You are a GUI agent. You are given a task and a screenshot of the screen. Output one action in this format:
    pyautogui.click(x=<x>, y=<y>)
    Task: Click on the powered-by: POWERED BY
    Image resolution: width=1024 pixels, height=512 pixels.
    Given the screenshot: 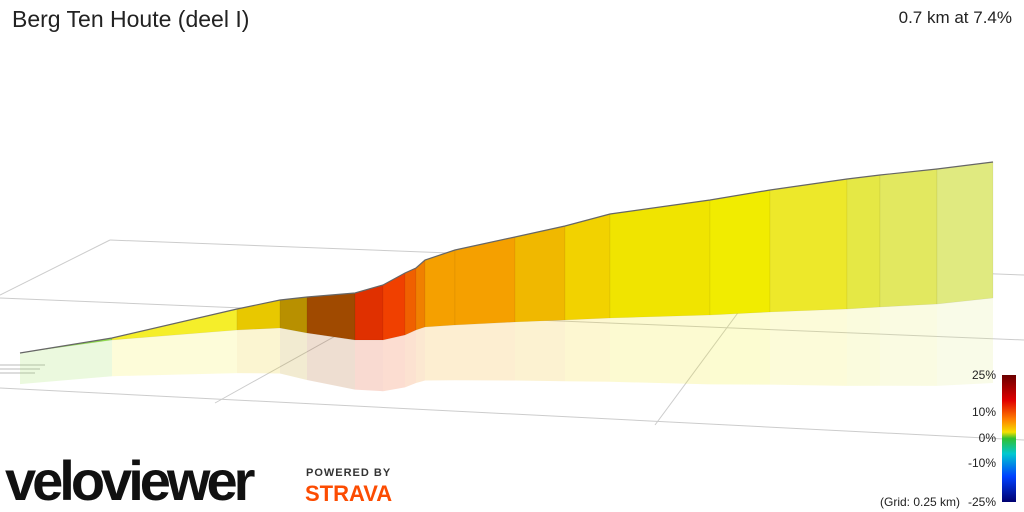 What is the action you would take?
    pyautogui.click(x=349, y=473)
    